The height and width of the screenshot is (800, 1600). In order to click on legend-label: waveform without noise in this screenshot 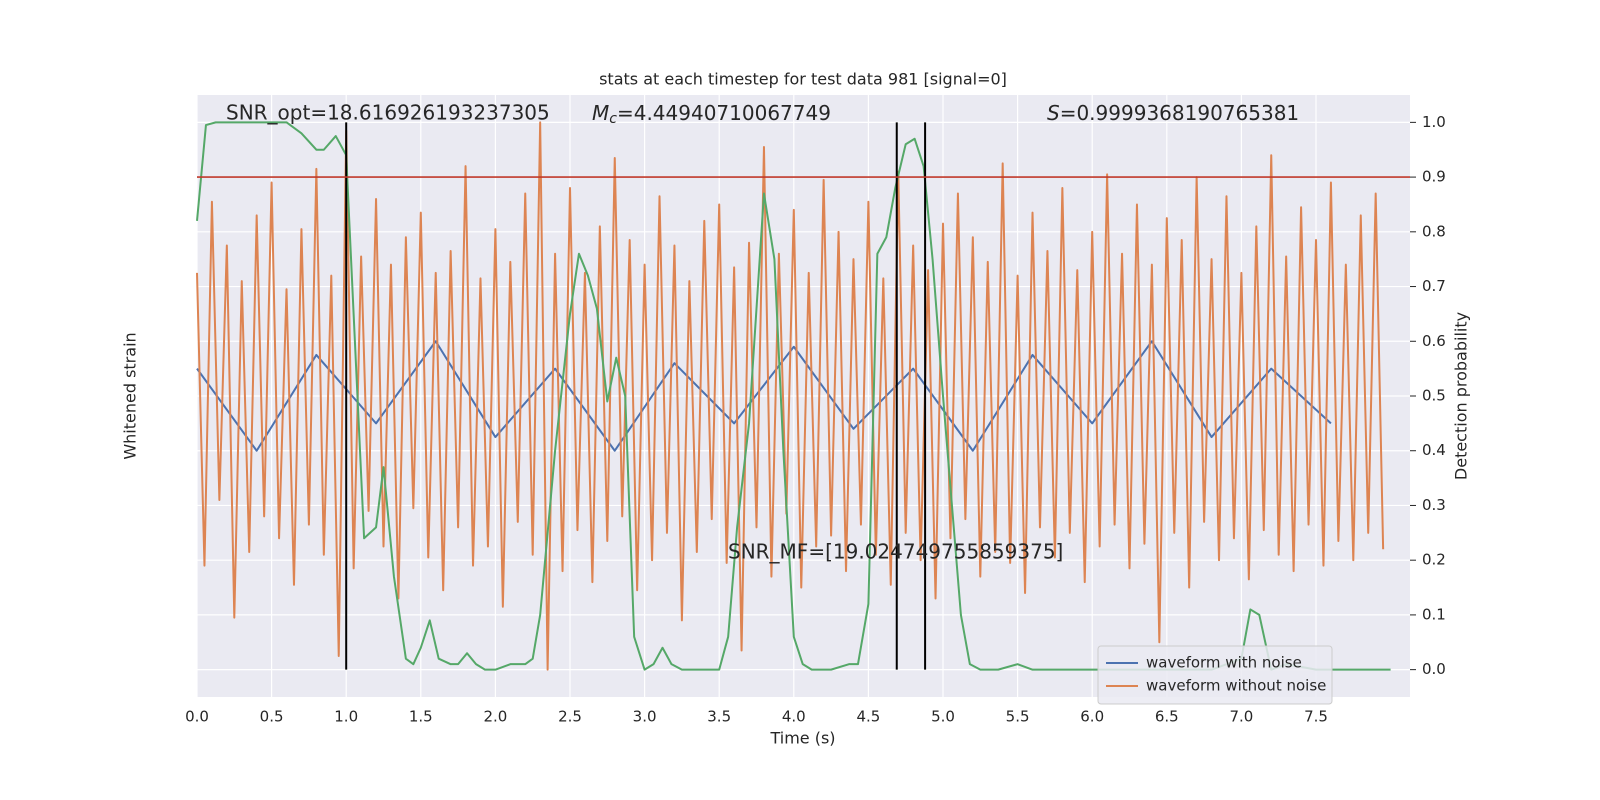, I will do `click(1236, 686)`.